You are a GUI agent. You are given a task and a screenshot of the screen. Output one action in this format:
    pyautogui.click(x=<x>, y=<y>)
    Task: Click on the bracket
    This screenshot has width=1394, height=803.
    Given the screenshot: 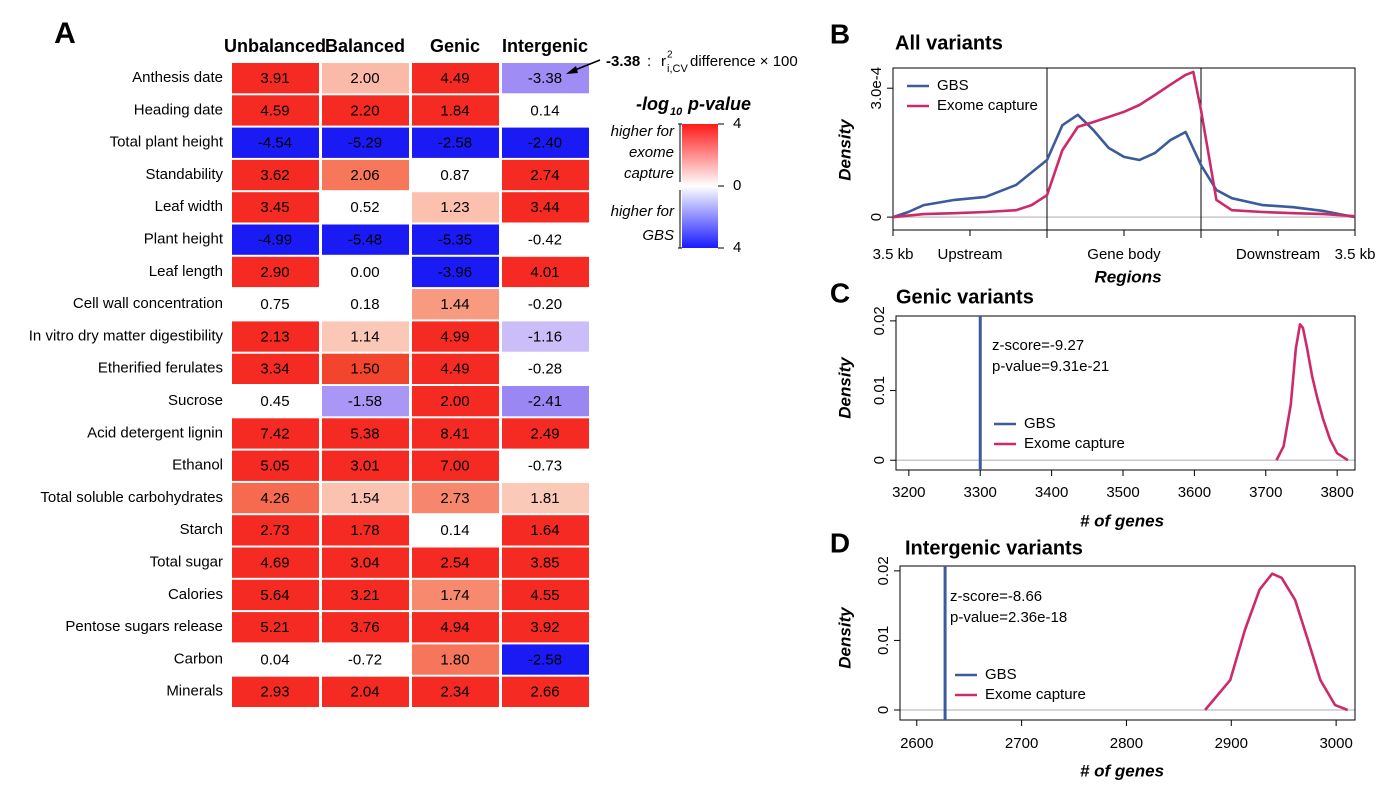 What is the action you would take?
    pyautogui.click(x=680, y=186)
    